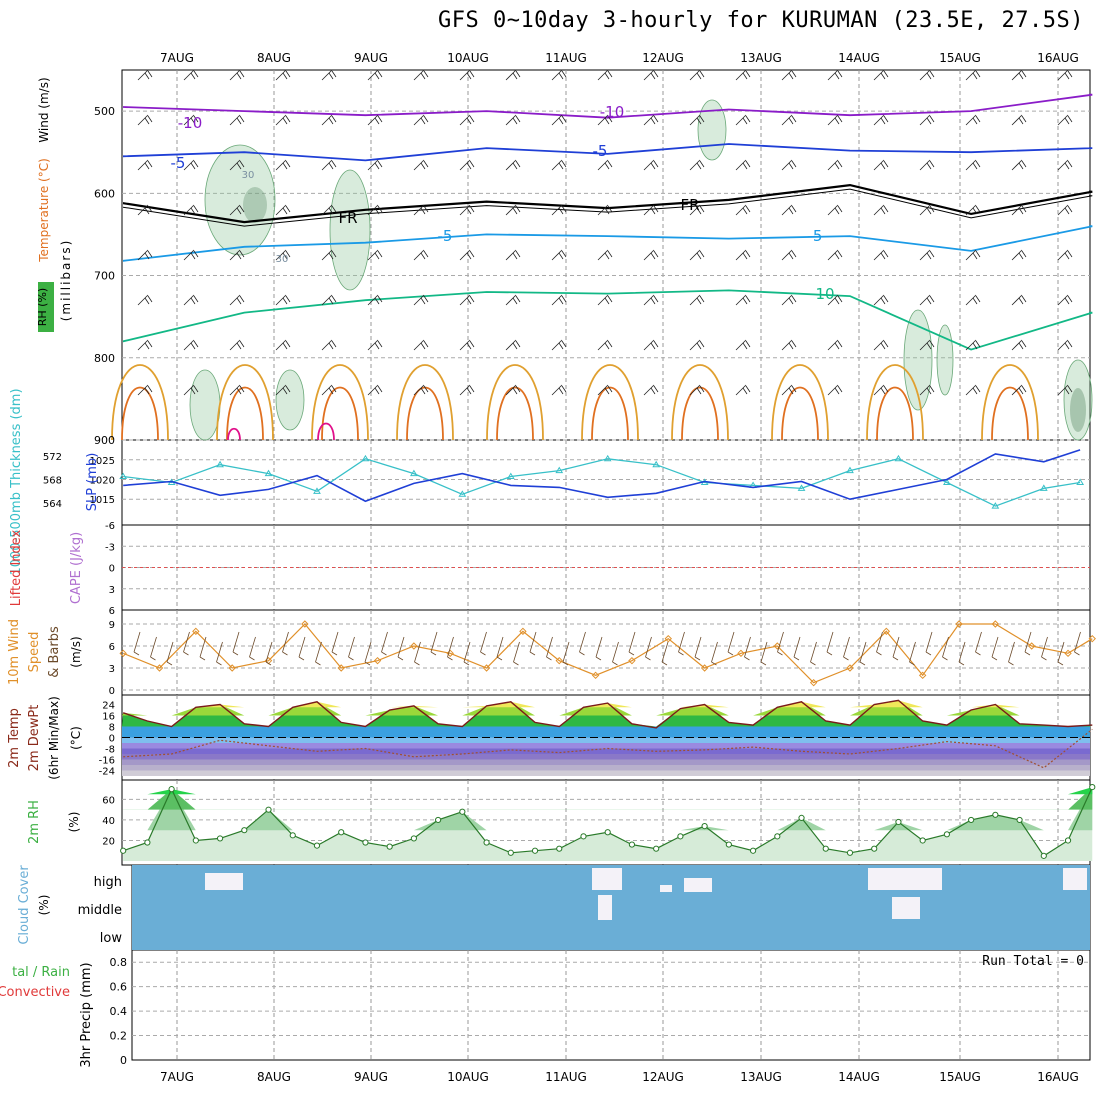  I want to click on y-tick-label: 8, so click(112, 728).